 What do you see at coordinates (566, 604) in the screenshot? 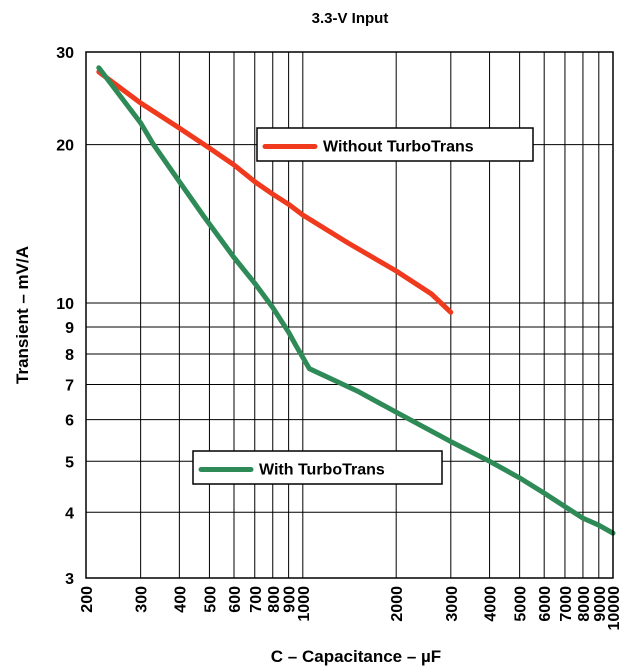
I see `x-tick-label-7000: 7000` at bounding box center [566, 604].